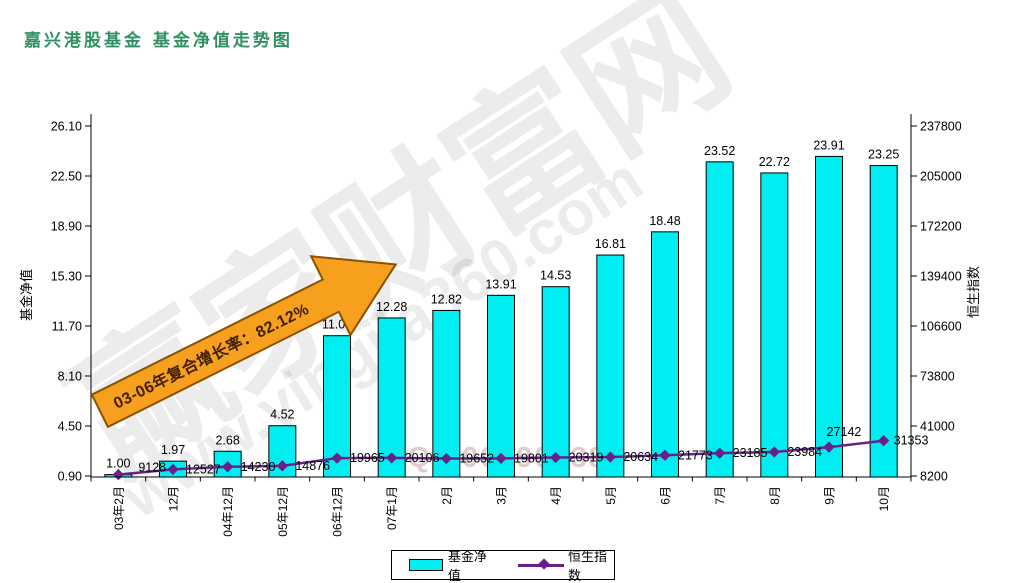 The image size is (1020, 583). What do you see at coordinates (446, 299) in the screenshot?
I see `bar-value-label: 12.82` at bounding box center [446, 299].